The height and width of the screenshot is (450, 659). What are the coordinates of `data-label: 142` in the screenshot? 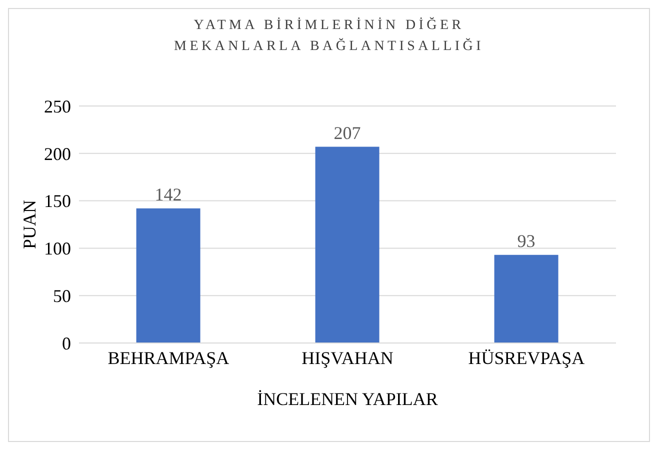 It's located at (168, 194).